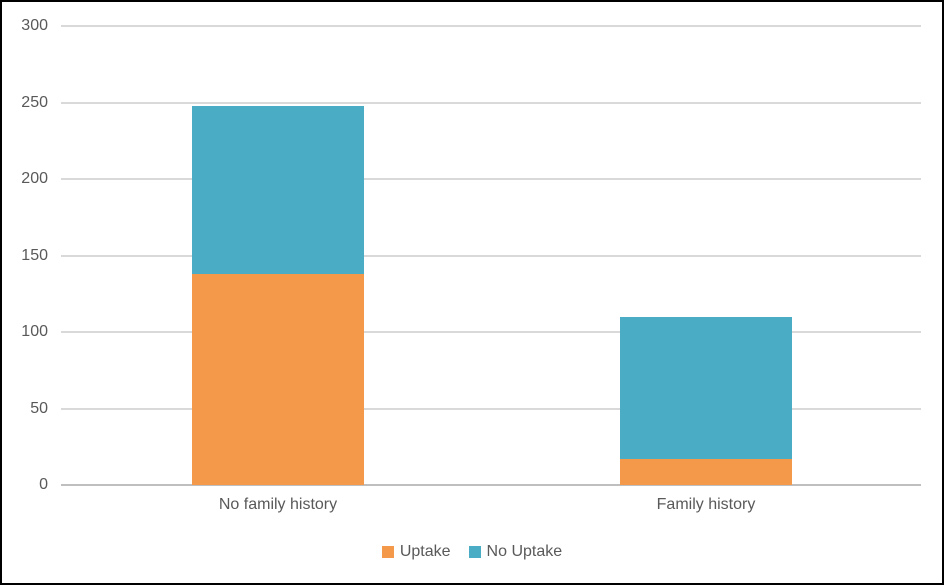  Describe the element at coordinates (491, 26) in the screenshot. I see `gridline-y300` at that location.